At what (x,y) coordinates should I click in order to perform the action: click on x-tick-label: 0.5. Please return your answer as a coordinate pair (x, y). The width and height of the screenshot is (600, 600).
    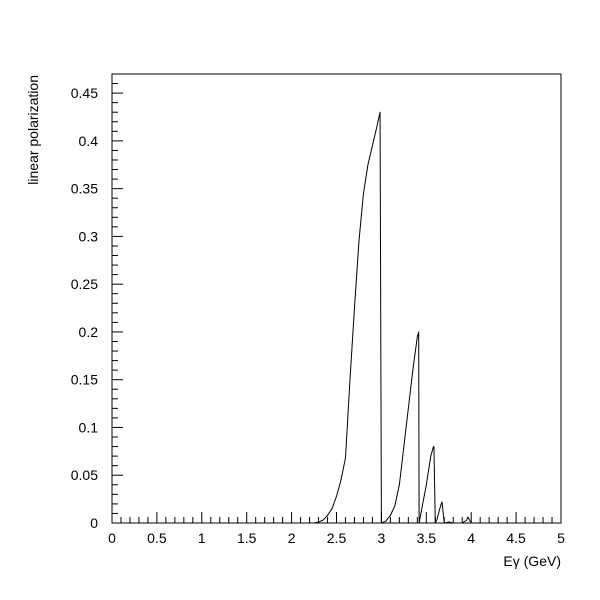
    Looking at the image, I should click on (157, 538).